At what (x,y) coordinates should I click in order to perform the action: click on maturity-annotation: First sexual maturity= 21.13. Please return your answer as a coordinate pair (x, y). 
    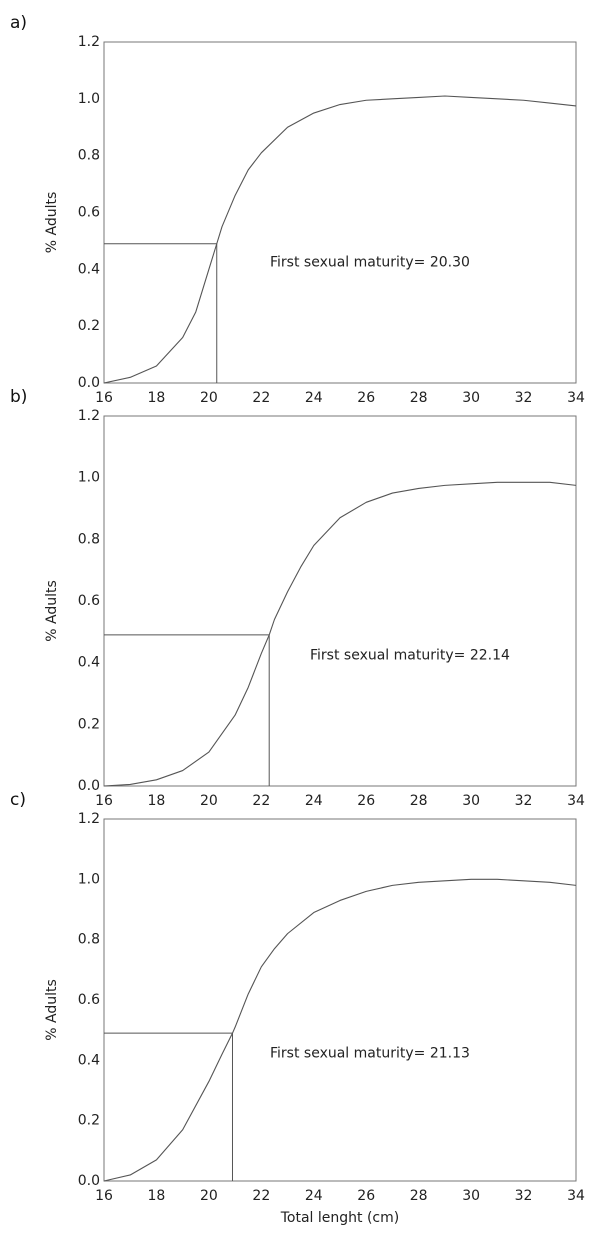
    Looking at the image, I should click on (370, 1053).